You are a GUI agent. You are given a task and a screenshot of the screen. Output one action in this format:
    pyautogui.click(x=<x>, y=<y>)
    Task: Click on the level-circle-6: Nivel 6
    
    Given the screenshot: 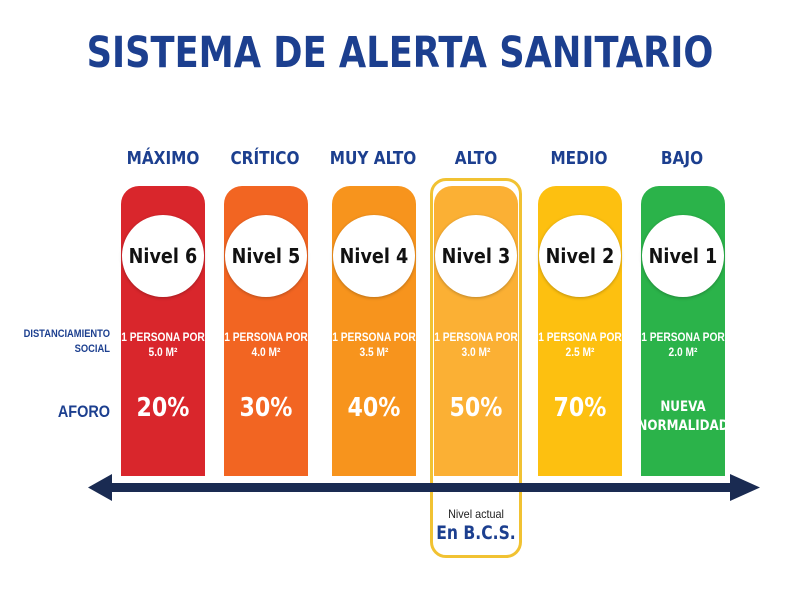 What is the action you would take?
    pyautogui.click(x=163, y=256)
    